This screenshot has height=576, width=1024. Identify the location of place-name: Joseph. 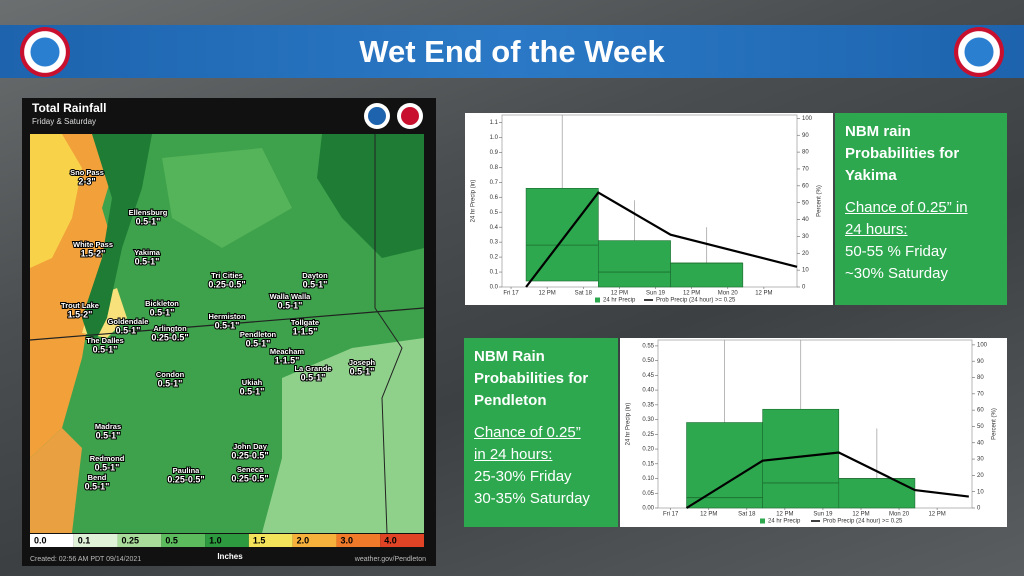
(362, 362).